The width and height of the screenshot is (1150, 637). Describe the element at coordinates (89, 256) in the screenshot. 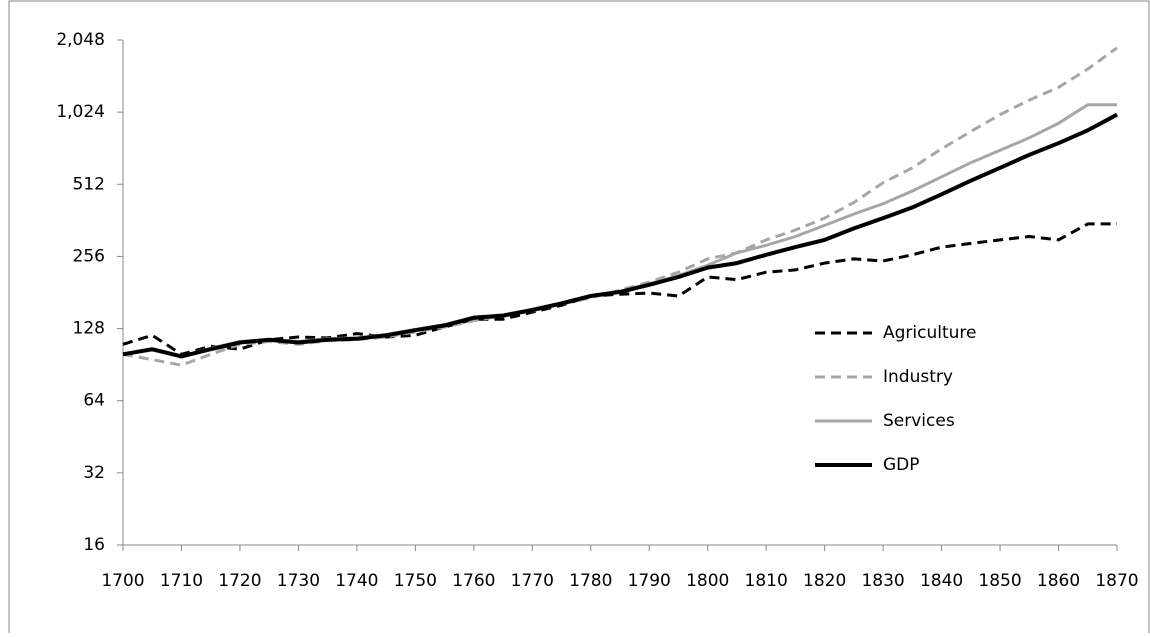

I see `y-tick-label: 256` at that location.